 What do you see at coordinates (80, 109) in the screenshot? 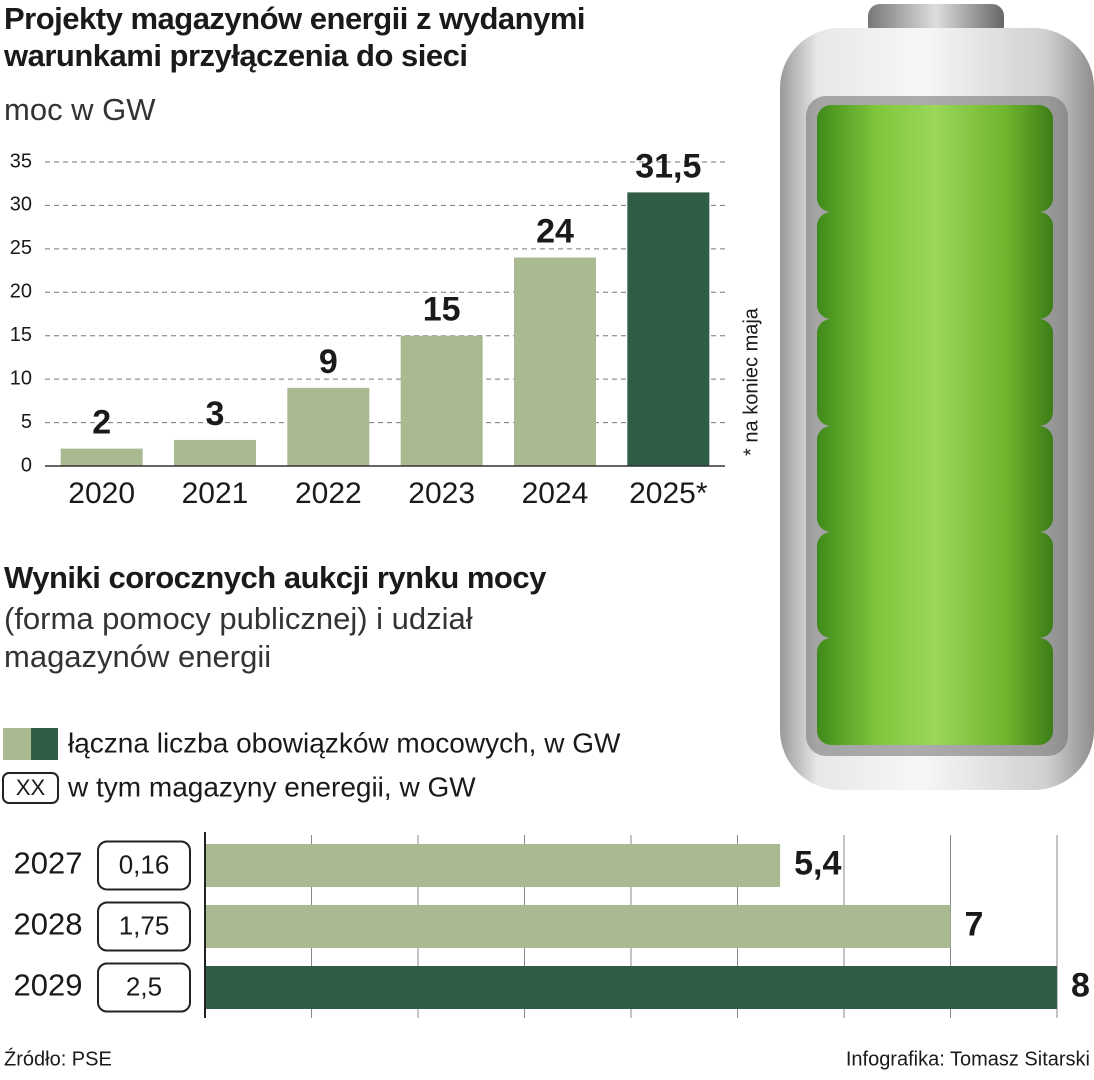
I see `chart-subtitle: moc w GW` at bounding box center [80, 109].